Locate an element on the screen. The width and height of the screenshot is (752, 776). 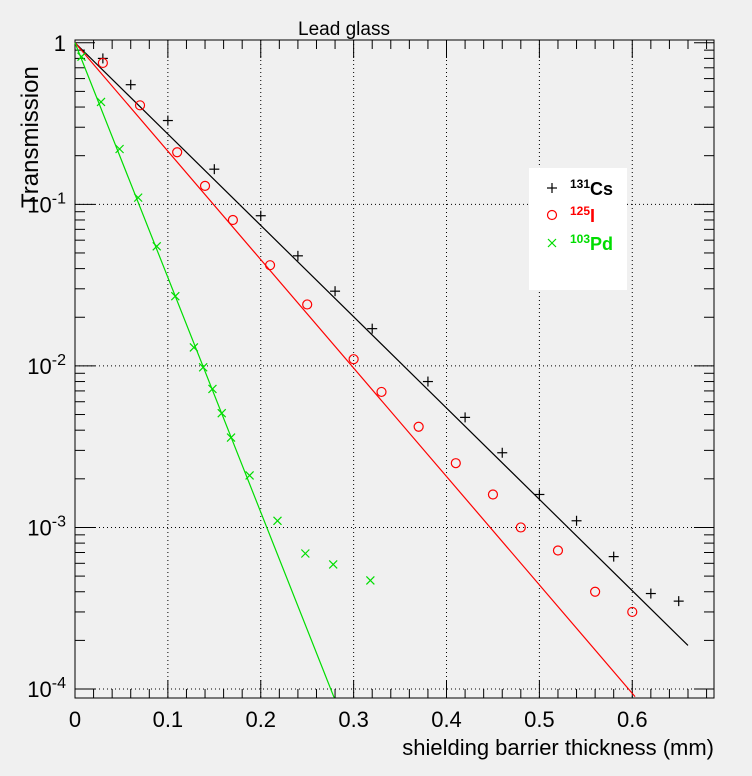
legend-marker-cs is located at coordinates (552, 188).